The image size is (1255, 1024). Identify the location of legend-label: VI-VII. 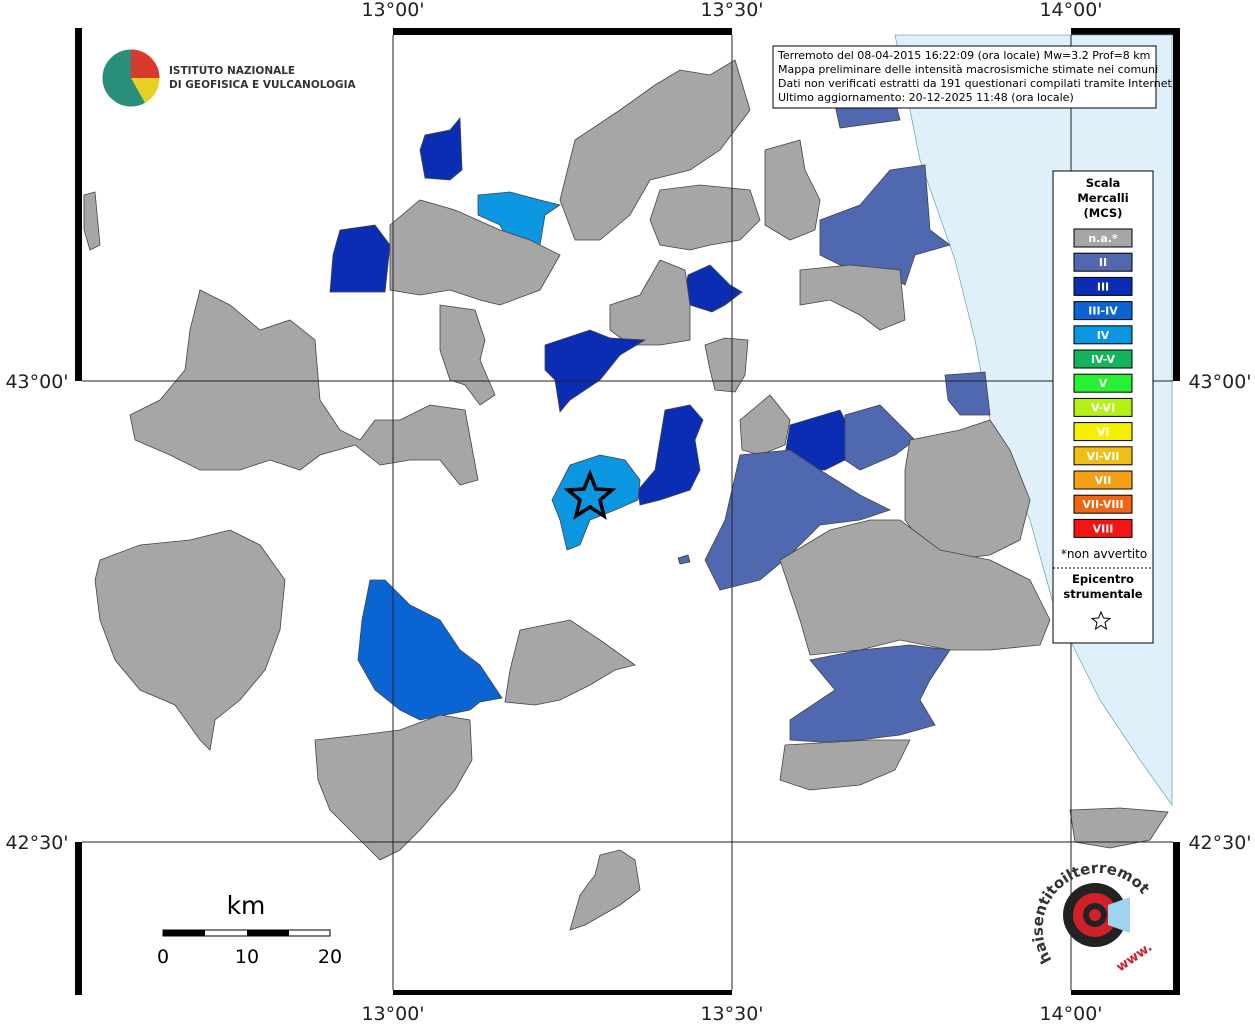
(1102, 456).